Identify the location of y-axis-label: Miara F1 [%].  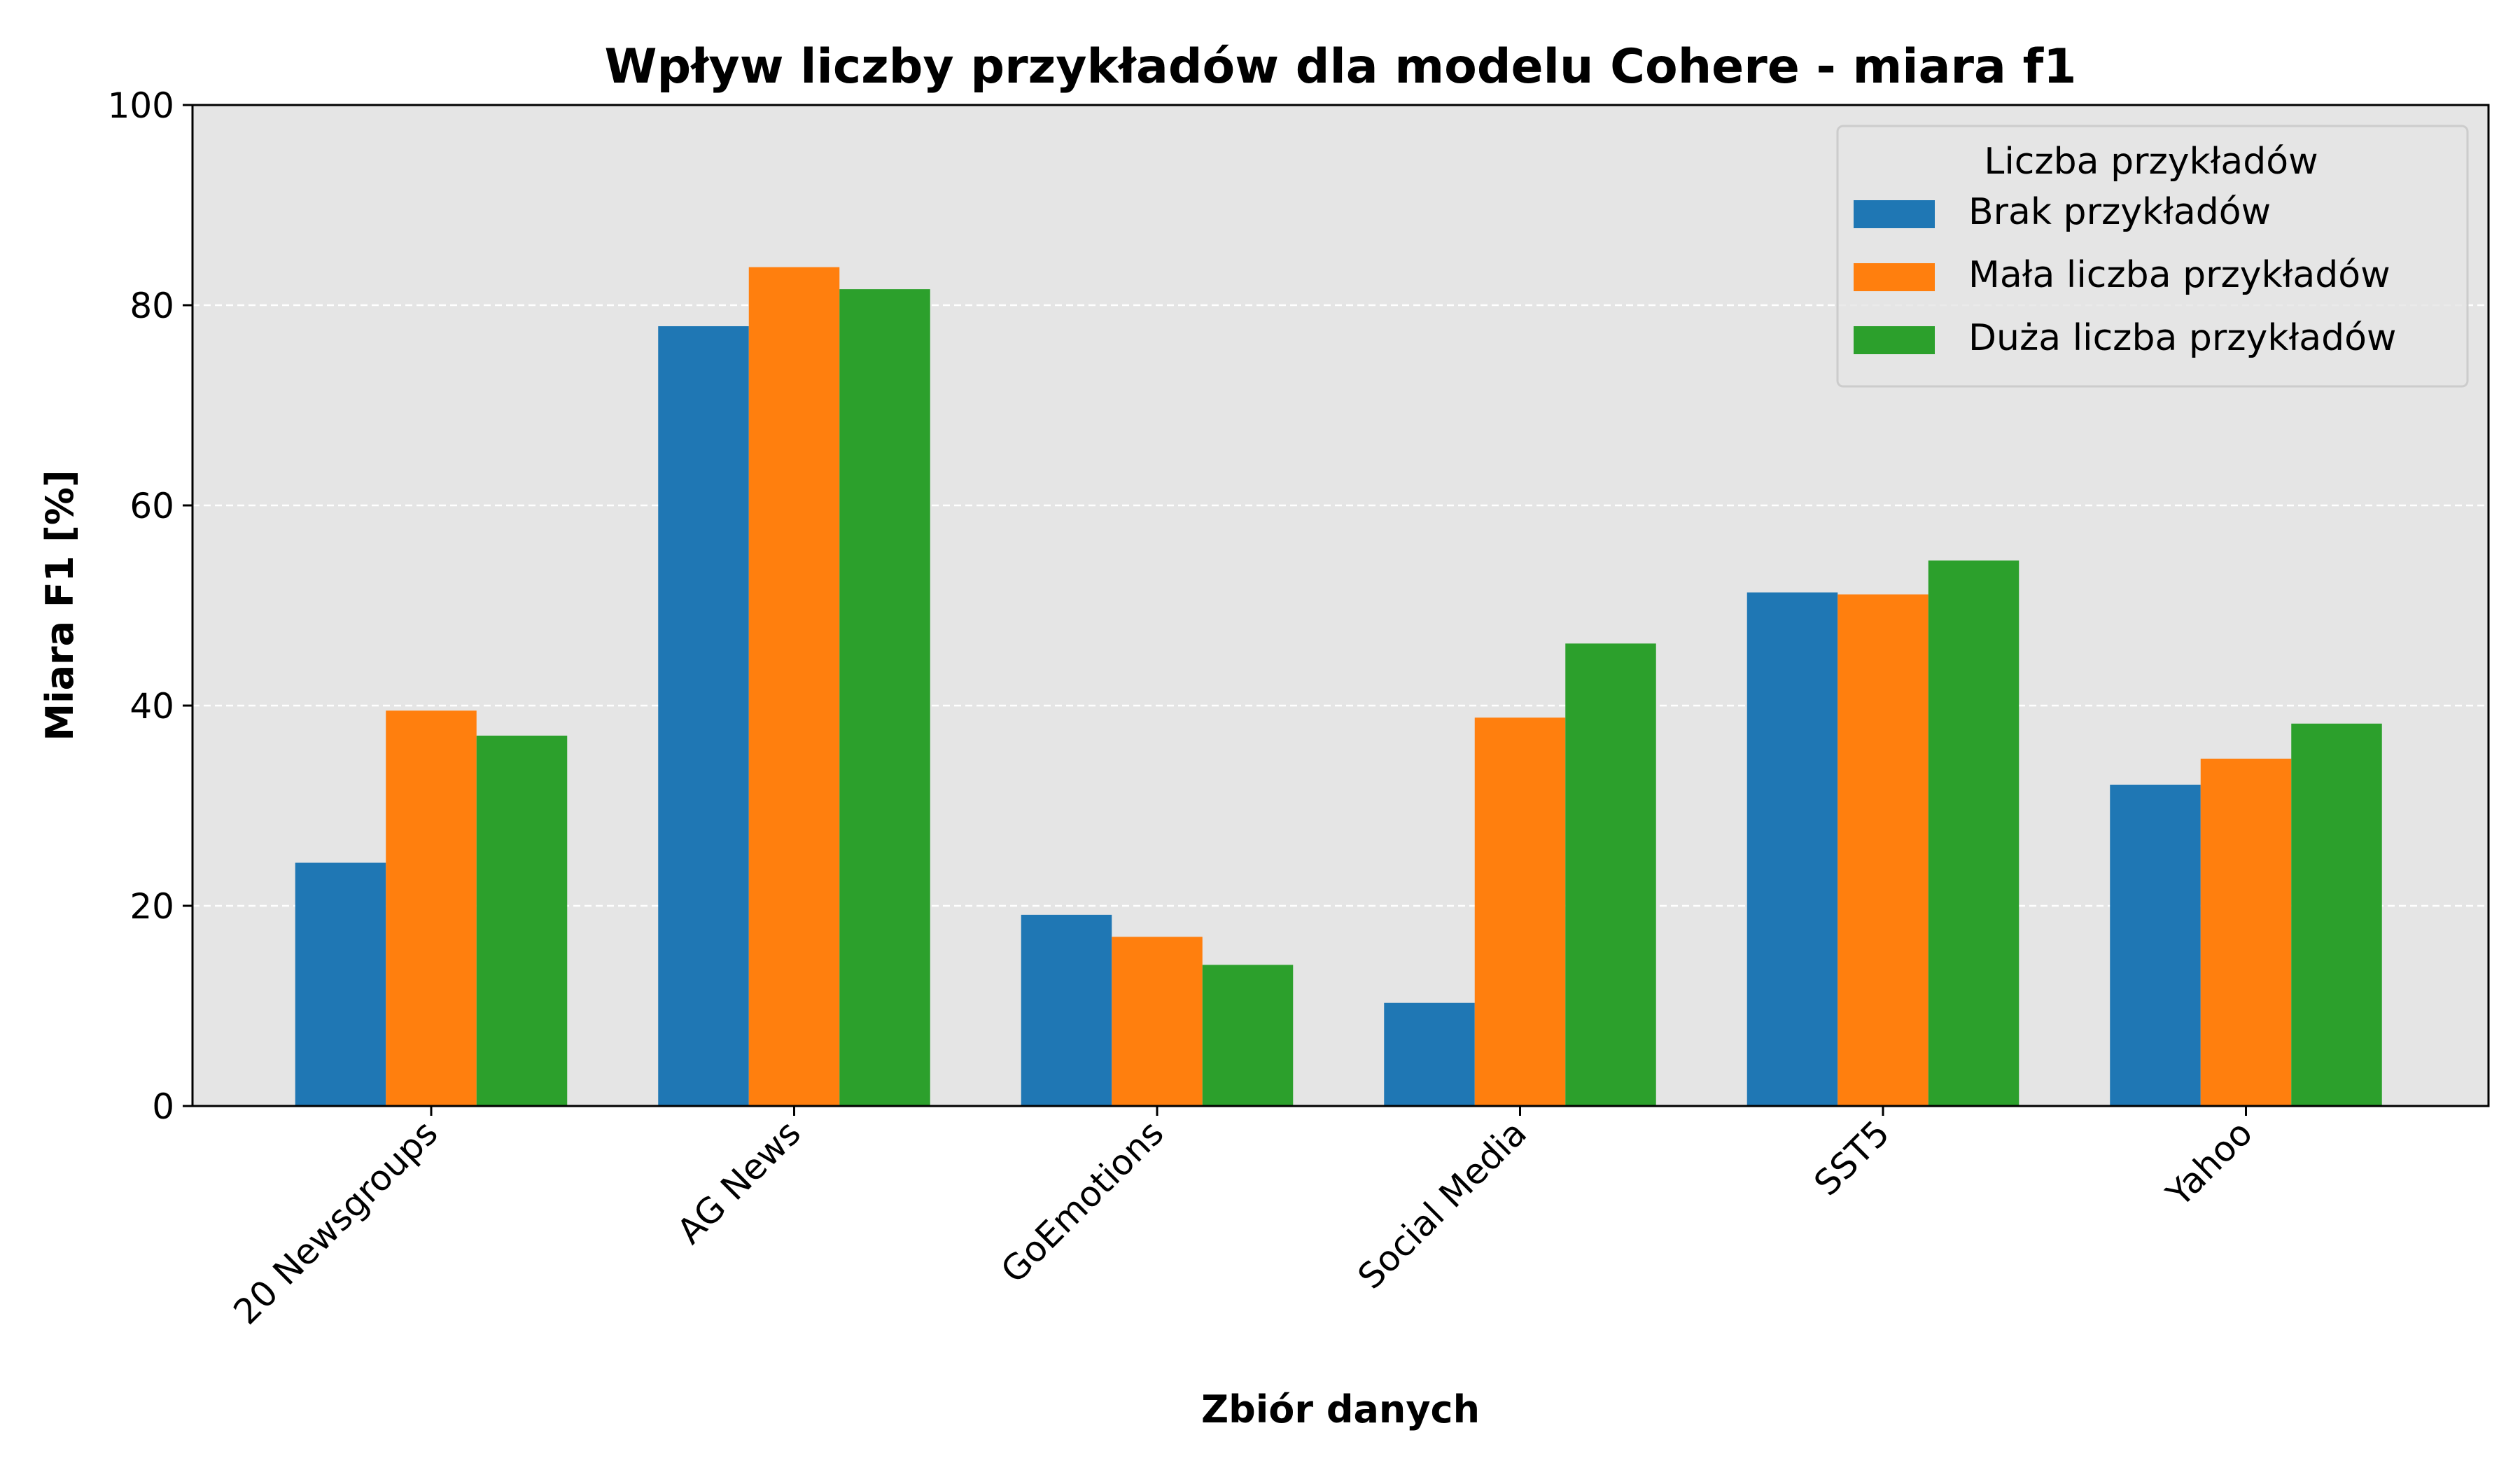
(60, 605).